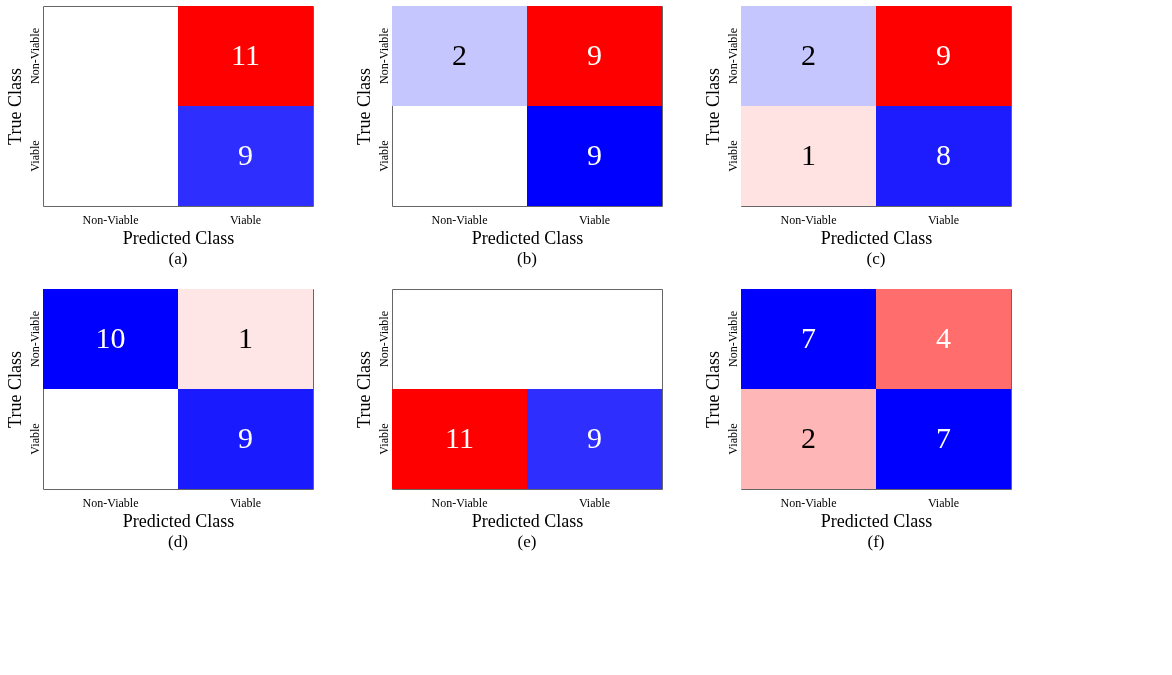 The width and height of the screenshot is (1172, 675). I want to click on data-label: 8, so click(943, 154).